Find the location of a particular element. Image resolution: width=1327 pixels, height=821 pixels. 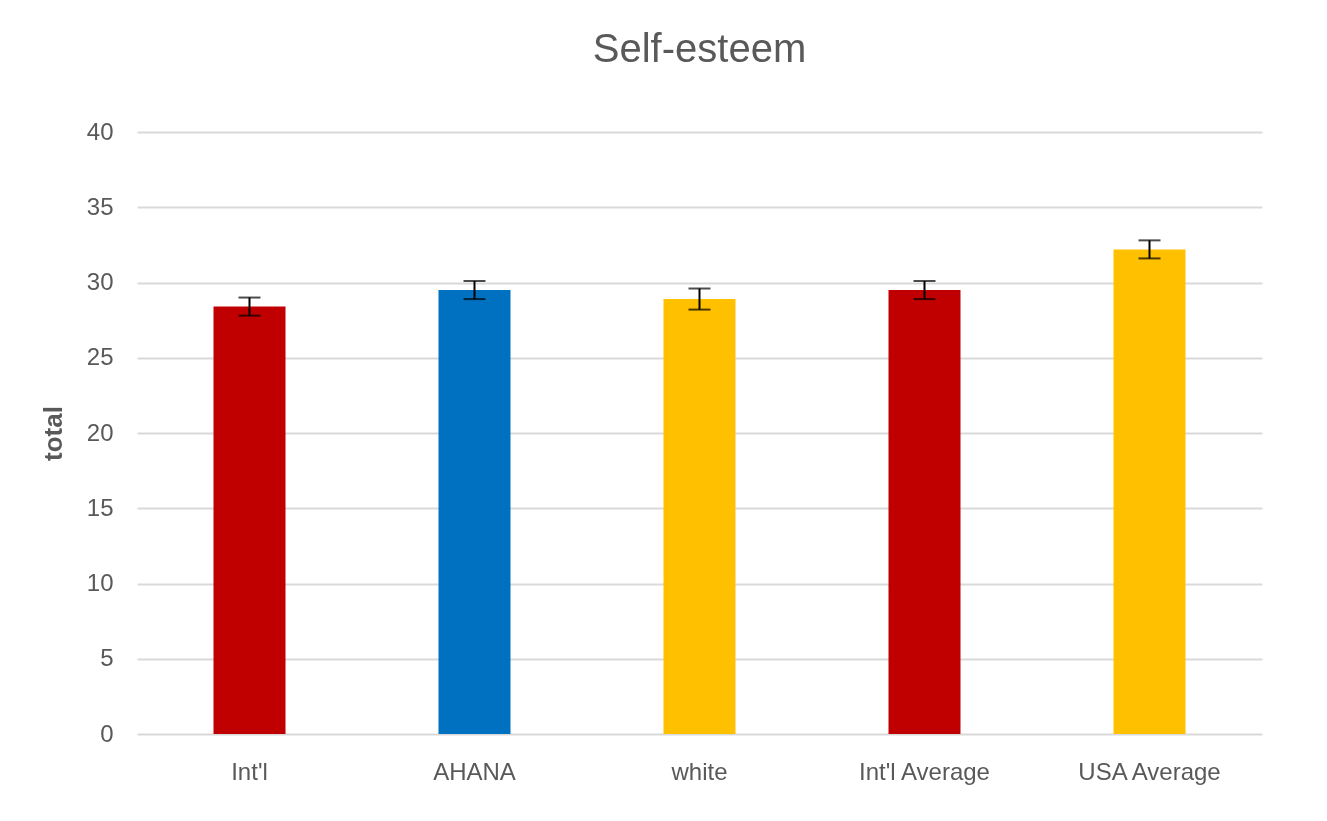

y-tick-label: 30 is located at coordinates (100, 281).